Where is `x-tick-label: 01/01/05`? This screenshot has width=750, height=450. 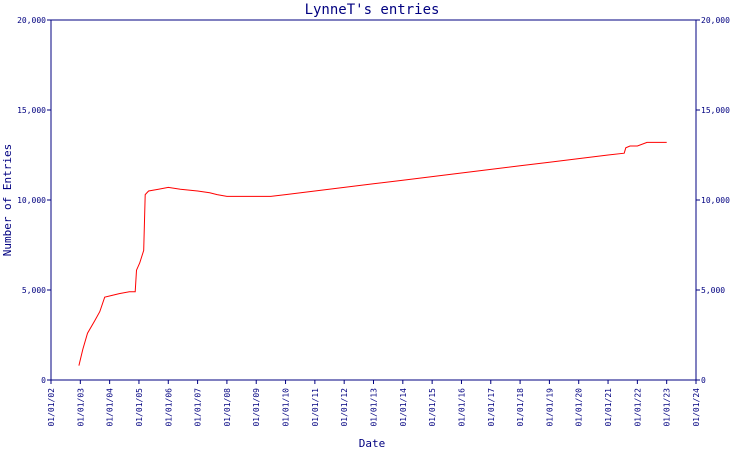
x-tick-label: 01/01/05 is located at coordinates (139, 407).